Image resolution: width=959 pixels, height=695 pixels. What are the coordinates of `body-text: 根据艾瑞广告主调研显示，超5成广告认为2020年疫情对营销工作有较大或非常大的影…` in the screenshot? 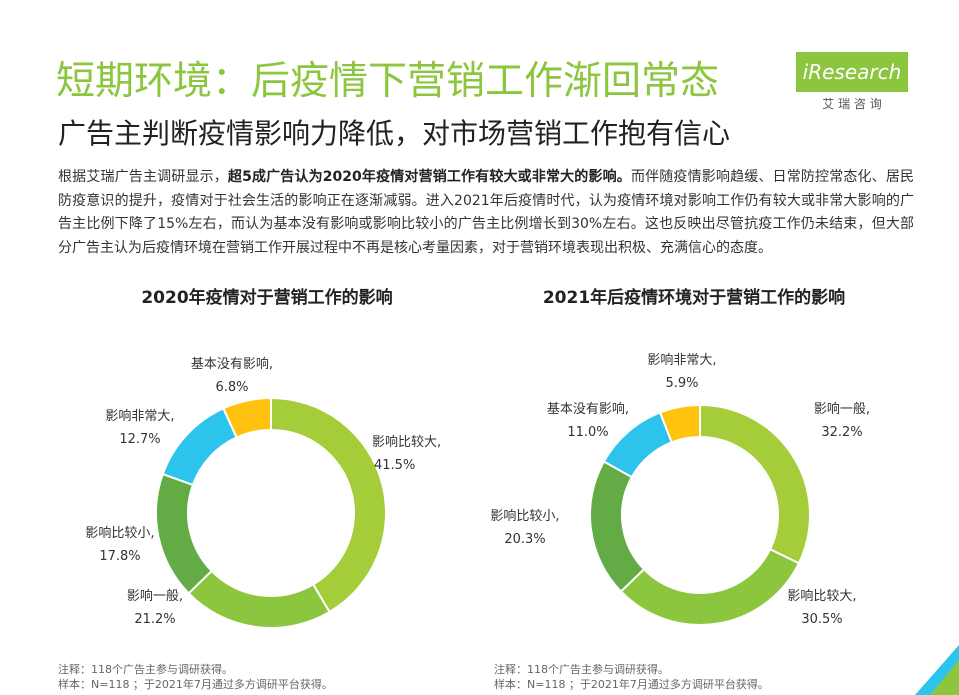 It's located at (486, 213).